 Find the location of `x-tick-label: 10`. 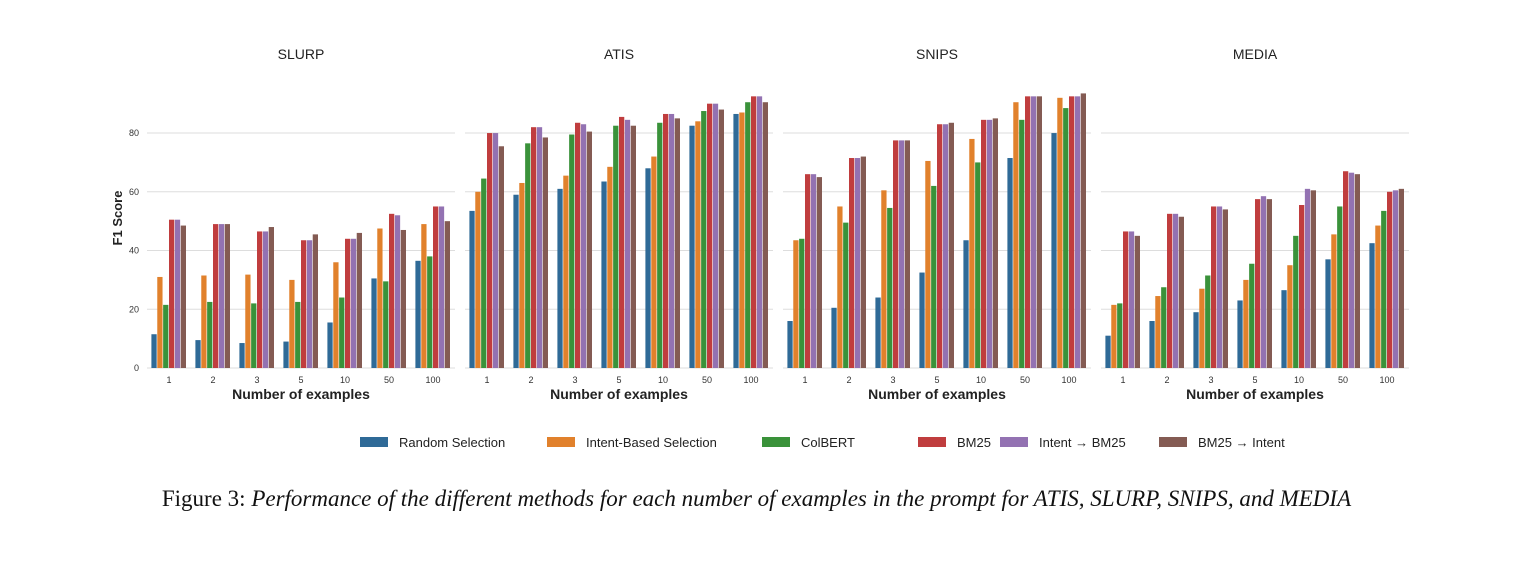

x-tick-label: 10 is located at coordinates (345, 380).